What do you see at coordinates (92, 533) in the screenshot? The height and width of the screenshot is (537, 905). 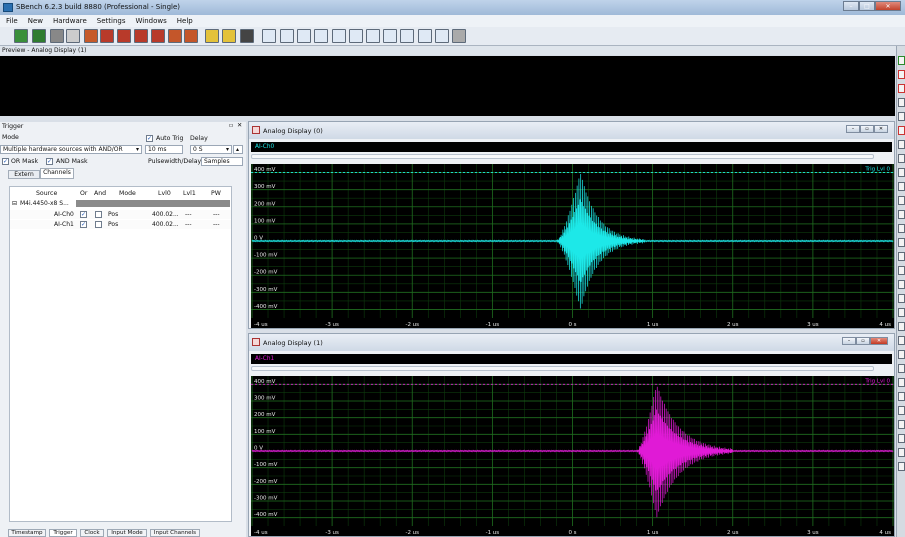 I see `tab-clock: Clock` at bounding box center [92, 533].